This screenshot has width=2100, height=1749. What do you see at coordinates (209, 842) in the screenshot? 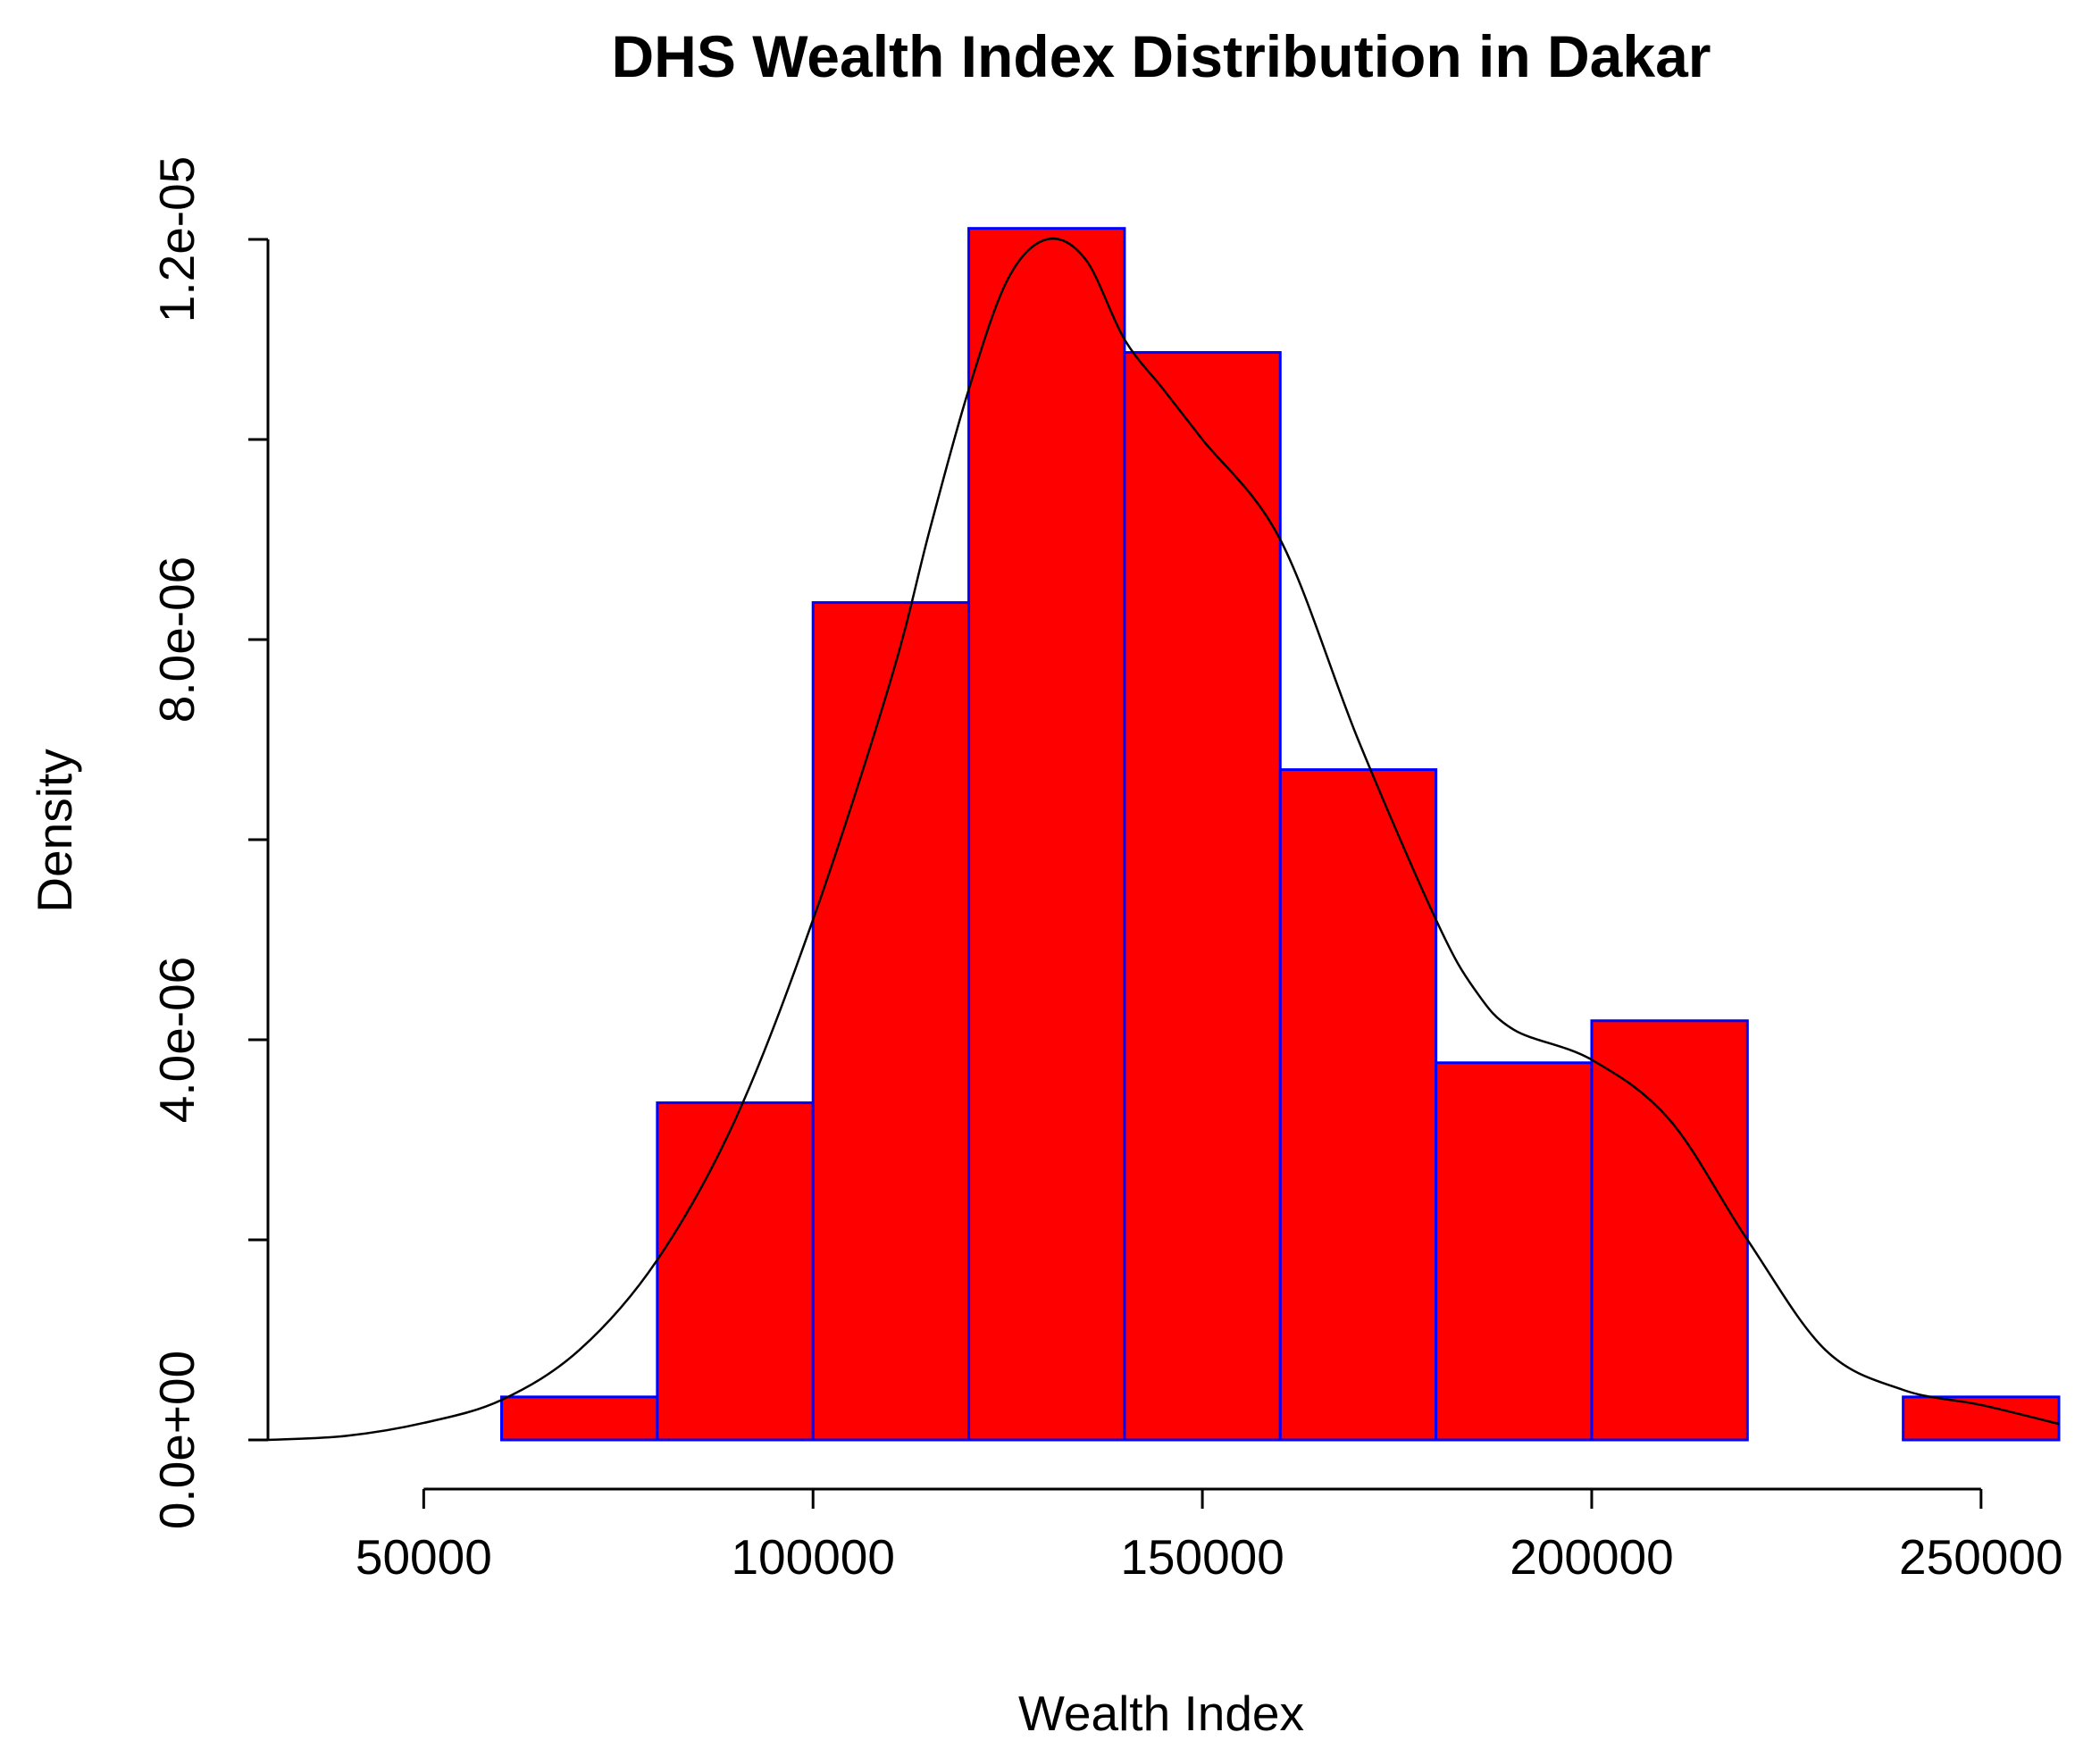
I see `y-axis: 0.0e+00 4.0e-06 8.0e-06 1.2e-05` at bounding box center [209, 842].